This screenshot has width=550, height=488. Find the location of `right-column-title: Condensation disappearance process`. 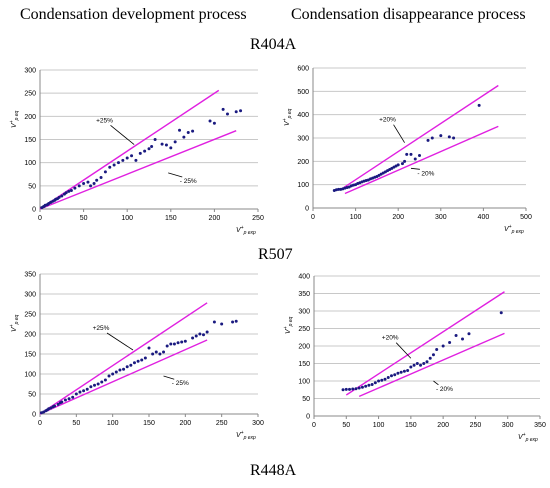

right-column-title: Condensation disappearance process is located at coordinates (408, 14).